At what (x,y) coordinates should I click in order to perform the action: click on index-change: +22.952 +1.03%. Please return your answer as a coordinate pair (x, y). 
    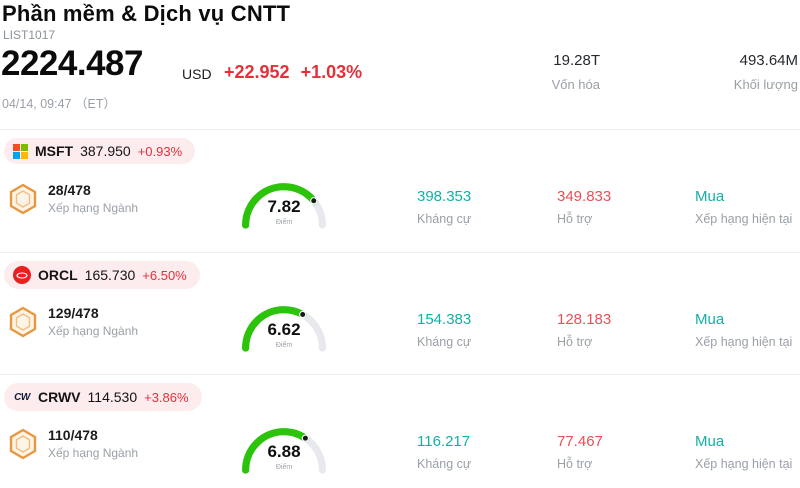
    Looking at the image, I should click on (293, 72).